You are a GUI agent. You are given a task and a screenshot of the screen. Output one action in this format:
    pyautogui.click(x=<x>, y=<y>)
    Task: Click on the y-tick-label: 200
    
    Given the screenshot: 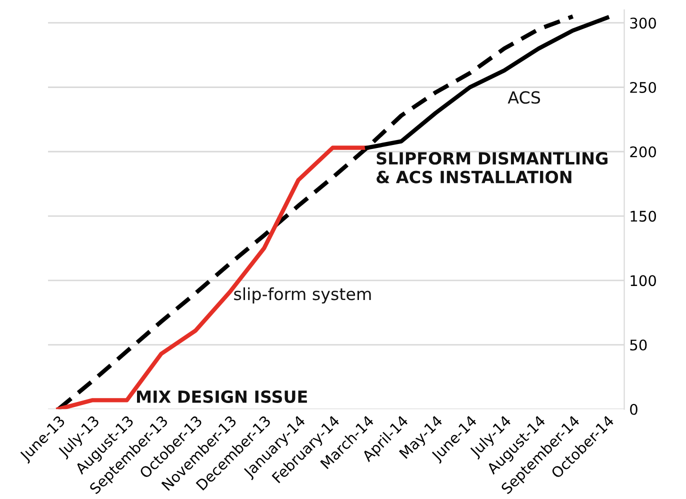 What is the action you would take?
    pyautogui.click(x=643, y=152)
    